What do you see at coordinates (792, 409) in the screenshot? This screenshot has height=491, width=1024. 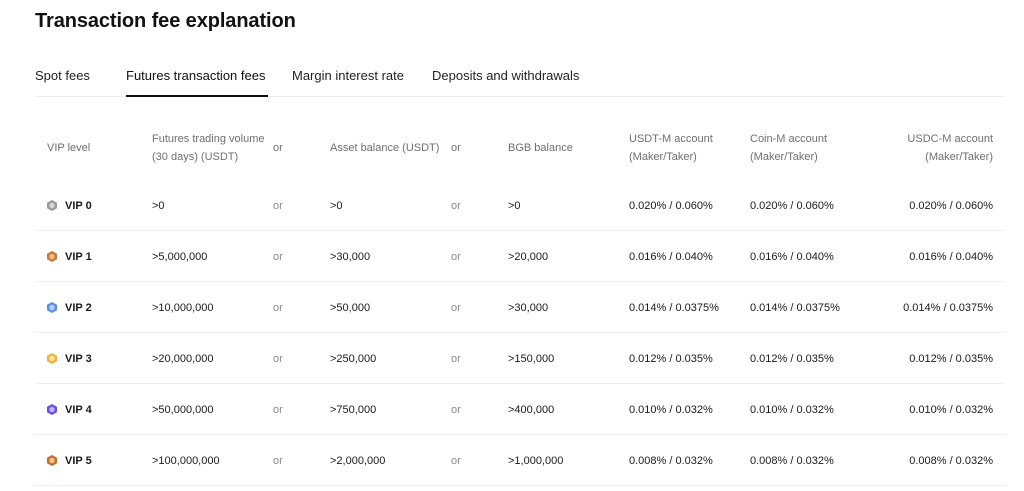 I see `coin-m-fee-cell: 0.010% / 0.032%` at bounding box center [792, 409].